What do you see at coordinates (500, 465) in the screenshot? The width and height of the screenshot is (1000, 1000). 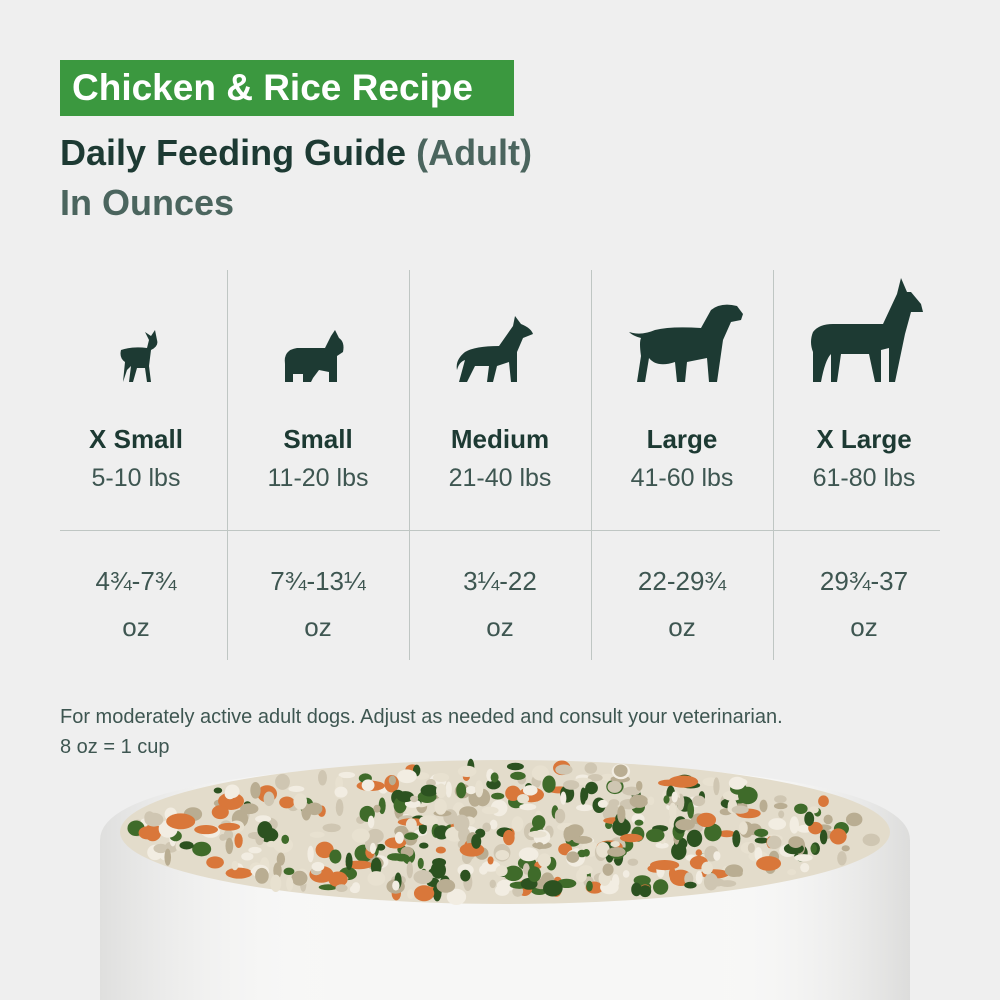 I see `size-column: Medium 21-40 lbs 3¼-22 oz` at bounding box center [500, 465].